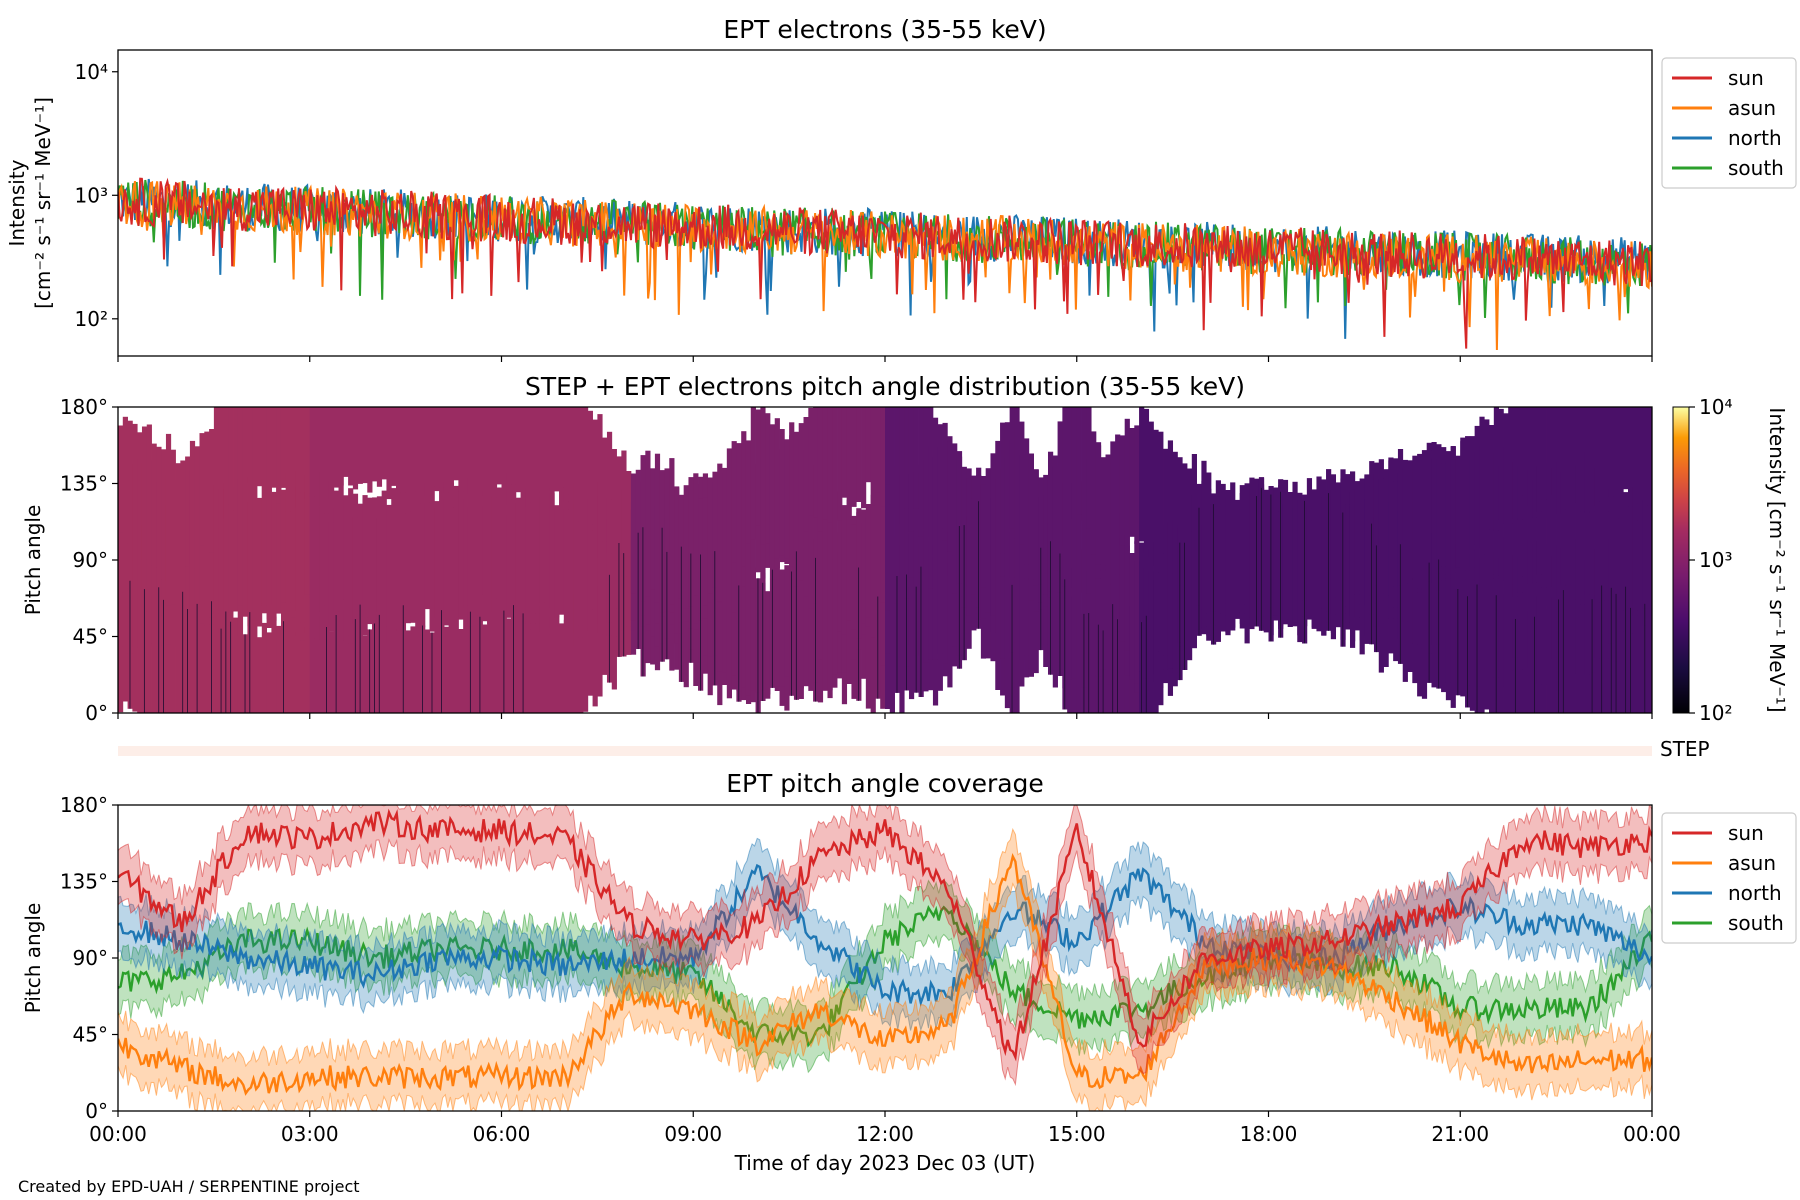  What do you see at coordinates (17, 202) in the screenshot?
I see `panel1-ylabel-line1: Intensity` at bounding box center [17, 202].